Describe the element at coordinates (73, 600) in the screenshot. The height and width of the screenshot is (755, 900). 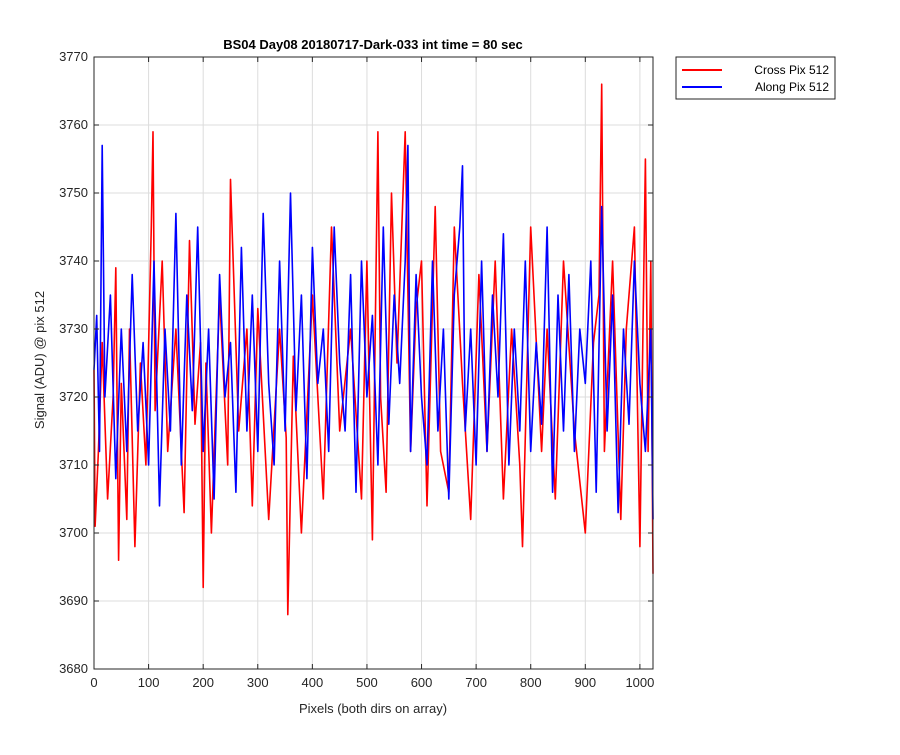
I see `y-tick-label: 3690` at that location.